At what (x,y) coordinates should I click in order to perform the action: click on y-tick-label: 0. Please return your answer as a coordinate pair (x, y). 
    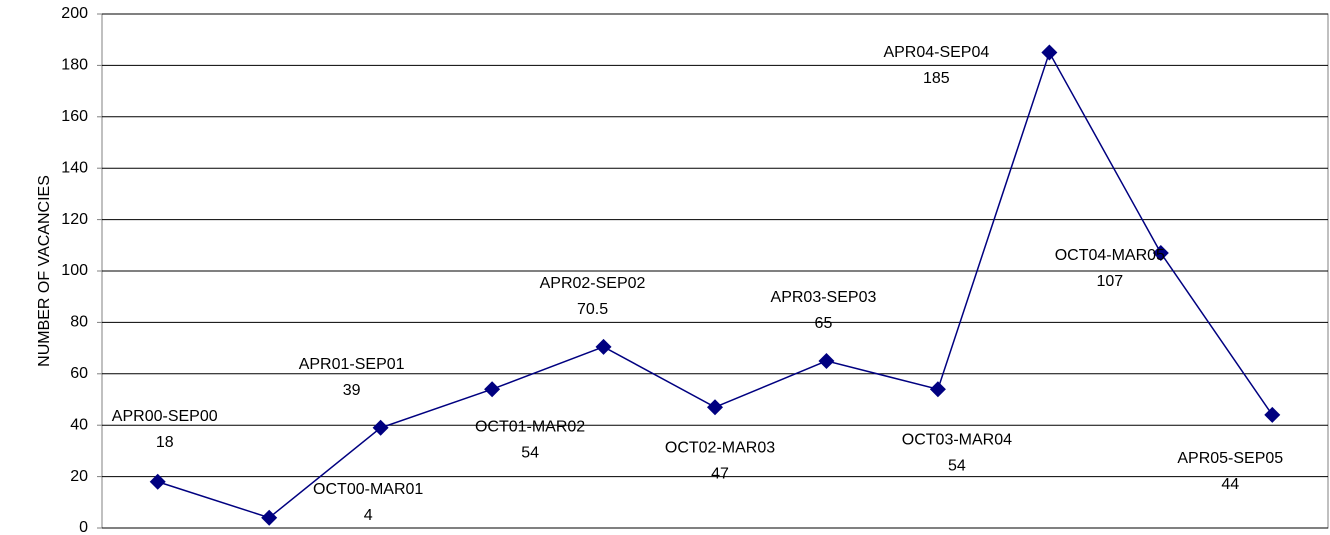
    Looking at the image, I should click on (83, 527).